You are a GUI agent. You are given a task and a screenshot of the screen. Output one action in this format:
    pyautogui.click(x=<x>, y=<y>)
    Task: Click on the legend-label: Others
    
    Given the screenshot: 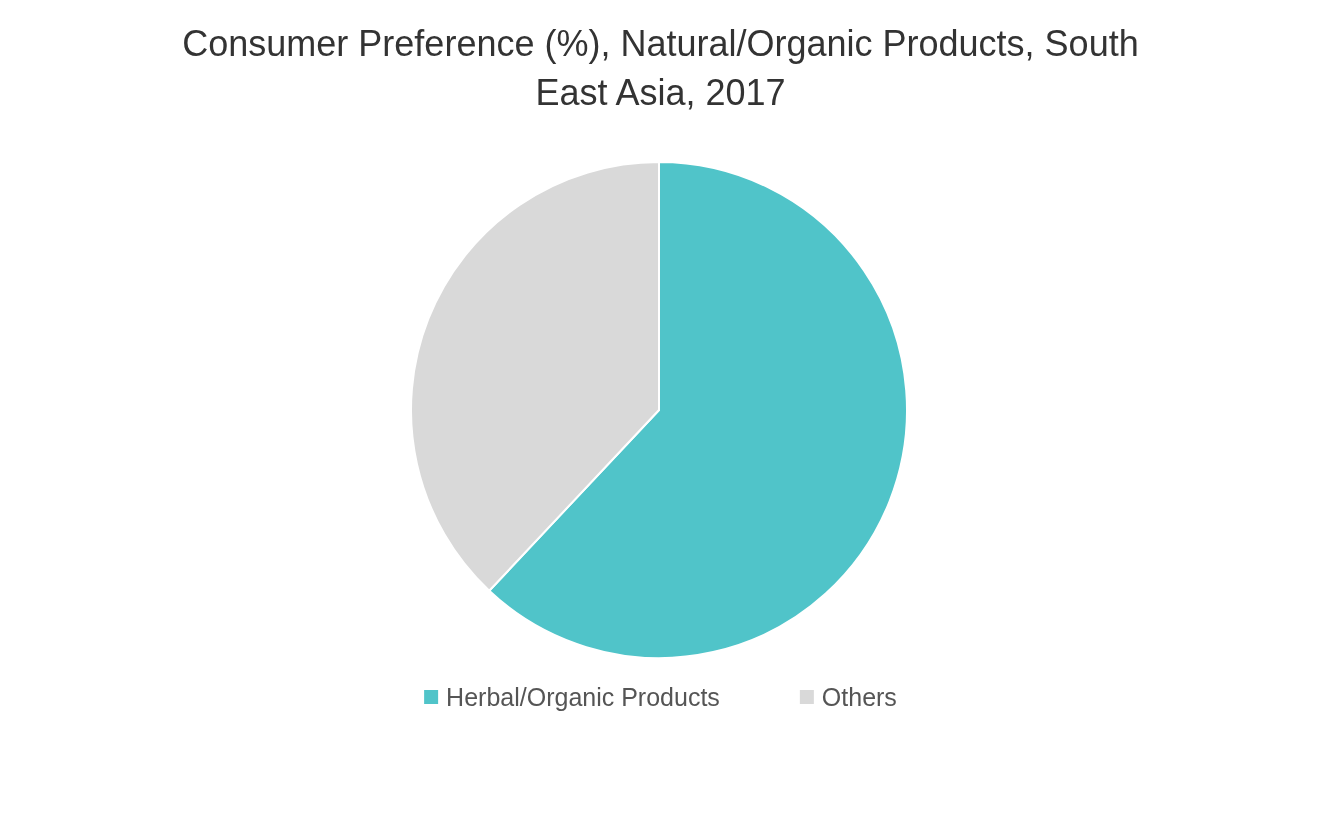 What is the action you would take?
    pyautogui.click(x=859, y=696)
    